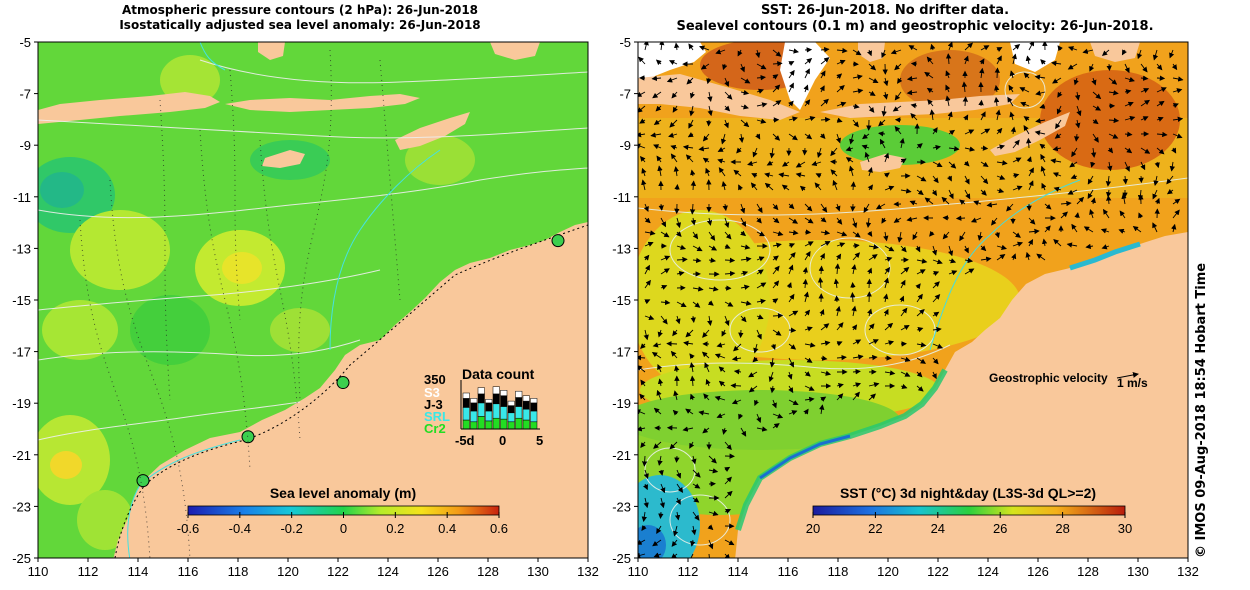 This screenshot has height=590, width=1250. What do you see at coordinates (21, 558) in the screenshot?
I see `y-tick-label: -25` at bounding box center [21, 558].